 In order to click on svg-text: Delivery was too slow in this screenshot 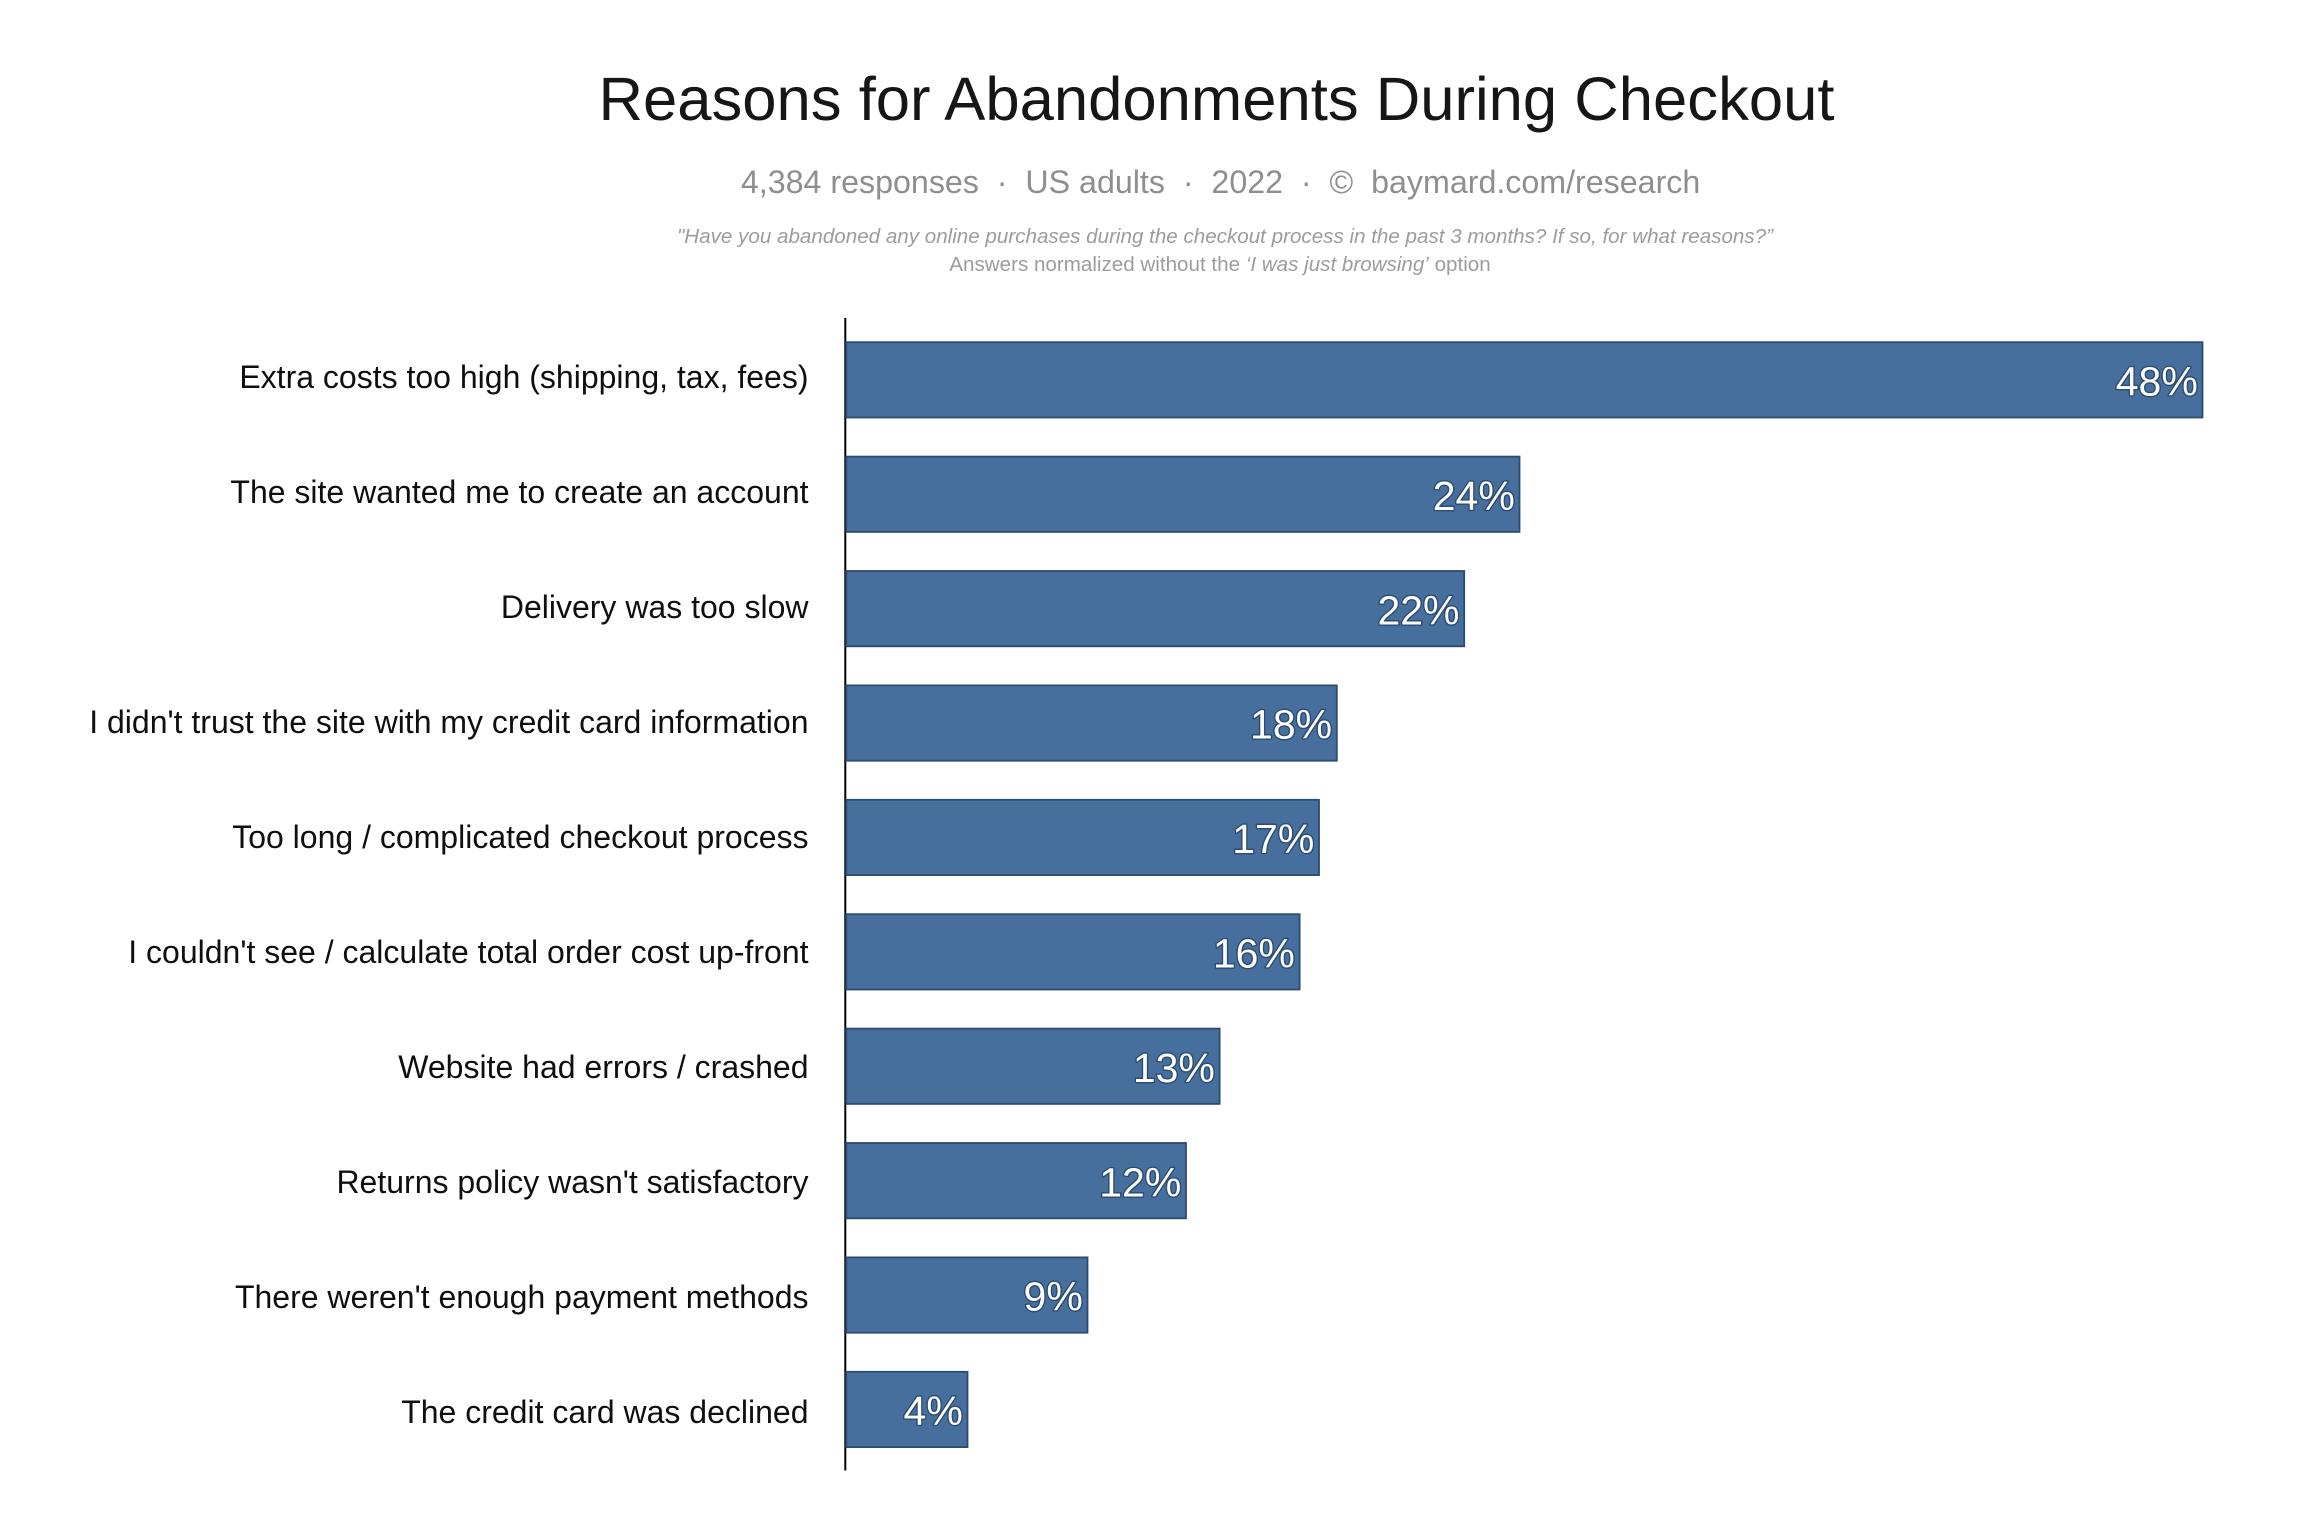, I will do `click(655, 607)`.